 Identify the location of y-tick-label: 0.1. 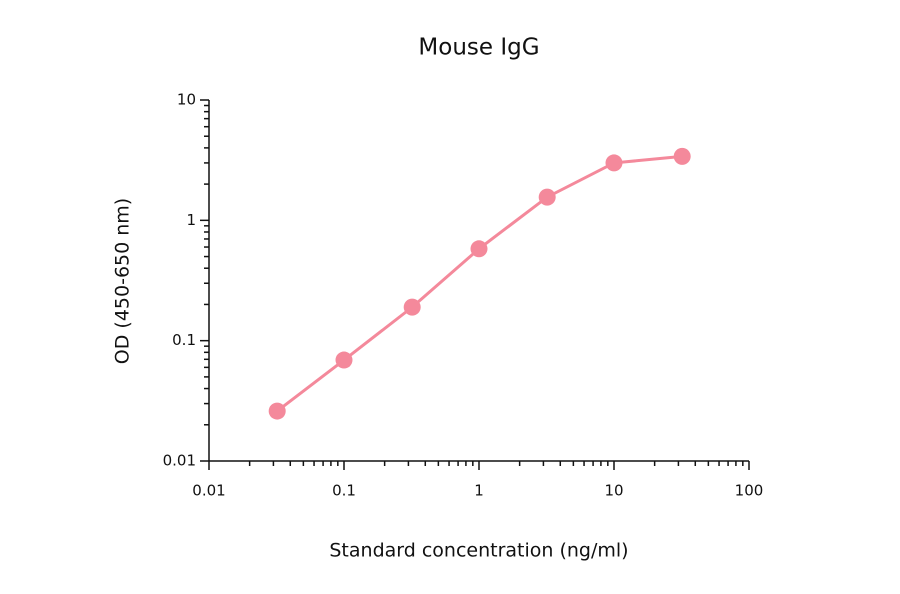
(184, 340).